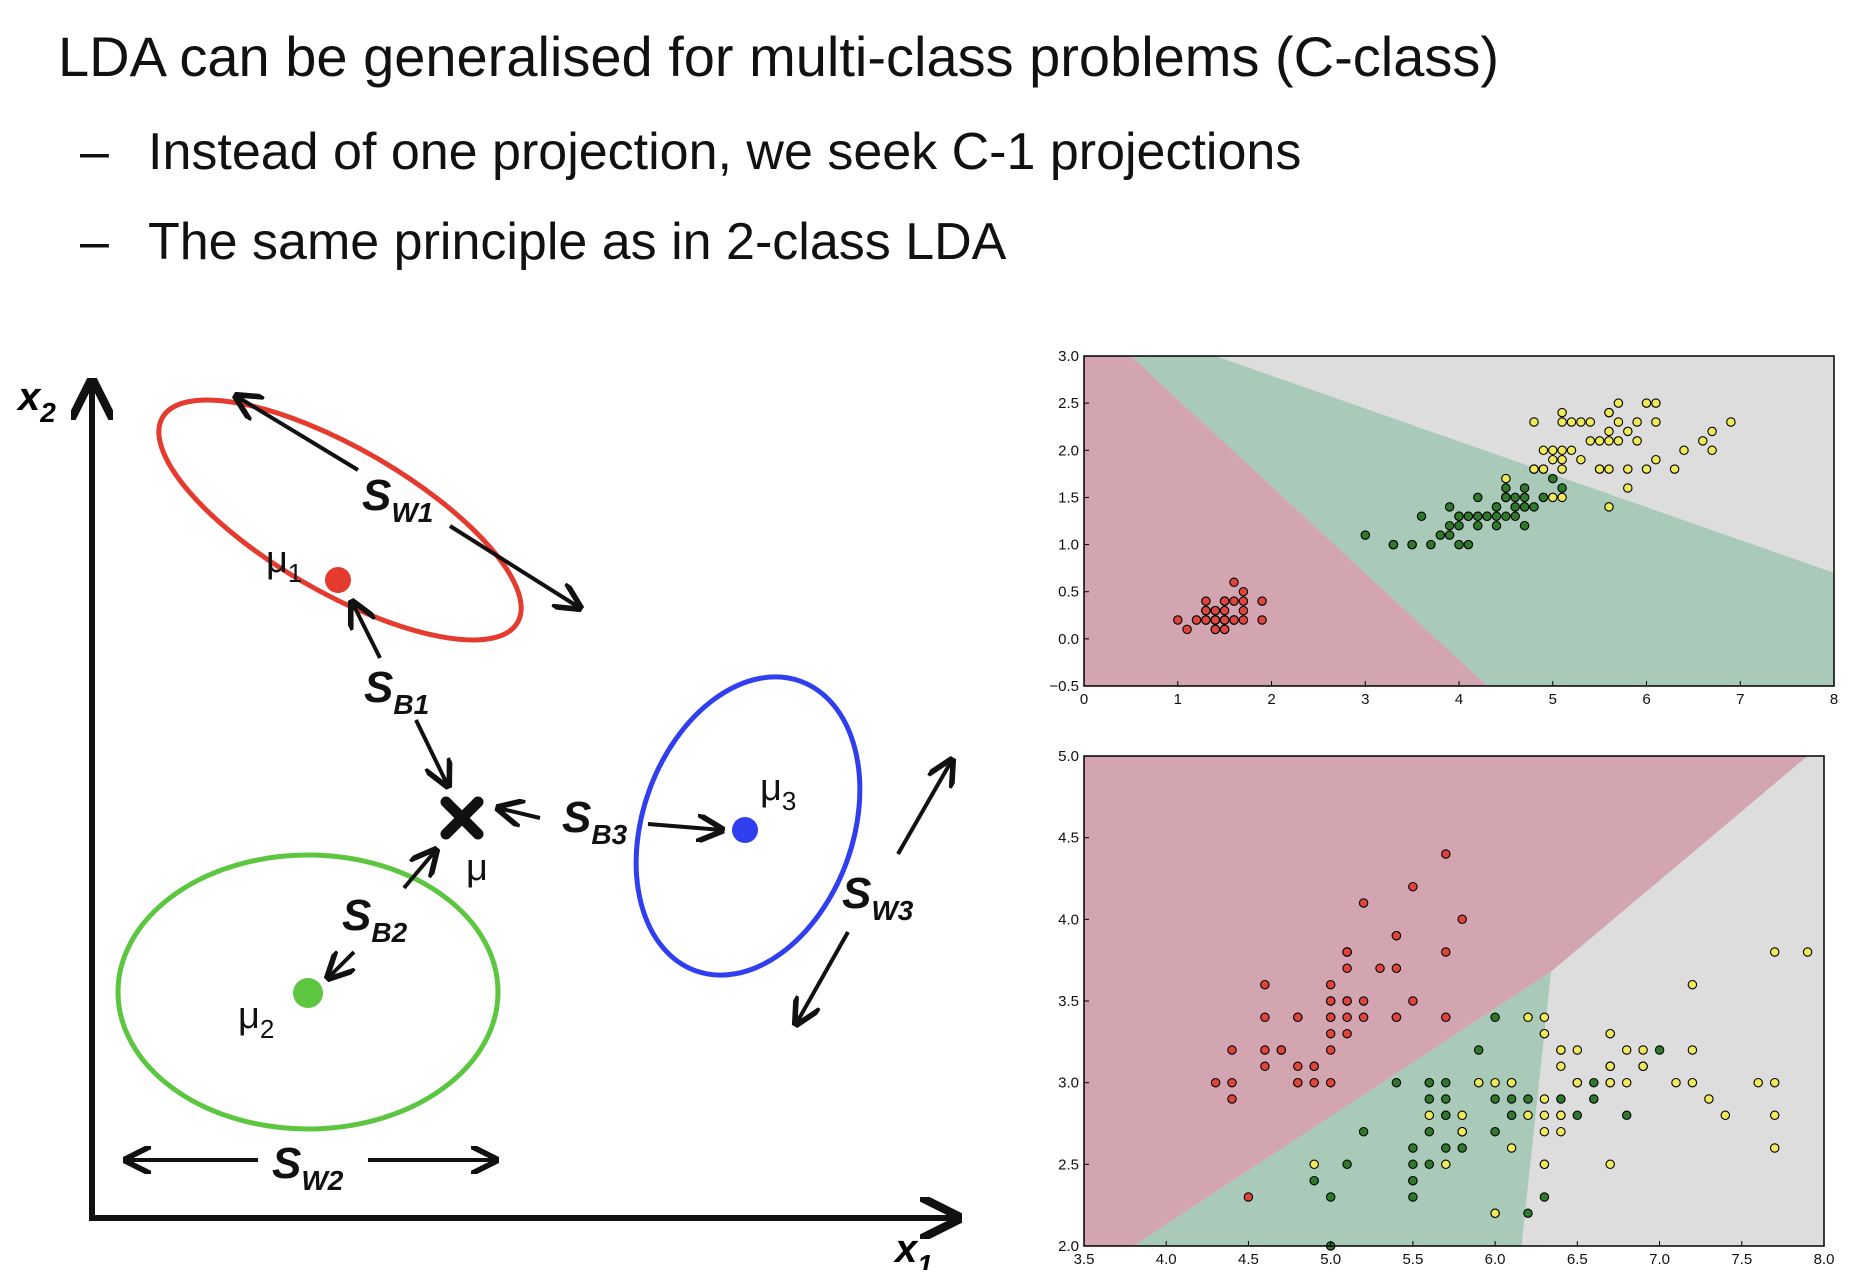 Image resolution: width=1868 pixels, height=1272 pixels. What do you see at coordinates (341, 965) in the screenshot?
I see `sb2-arrow` at bounding box center [341, 965].